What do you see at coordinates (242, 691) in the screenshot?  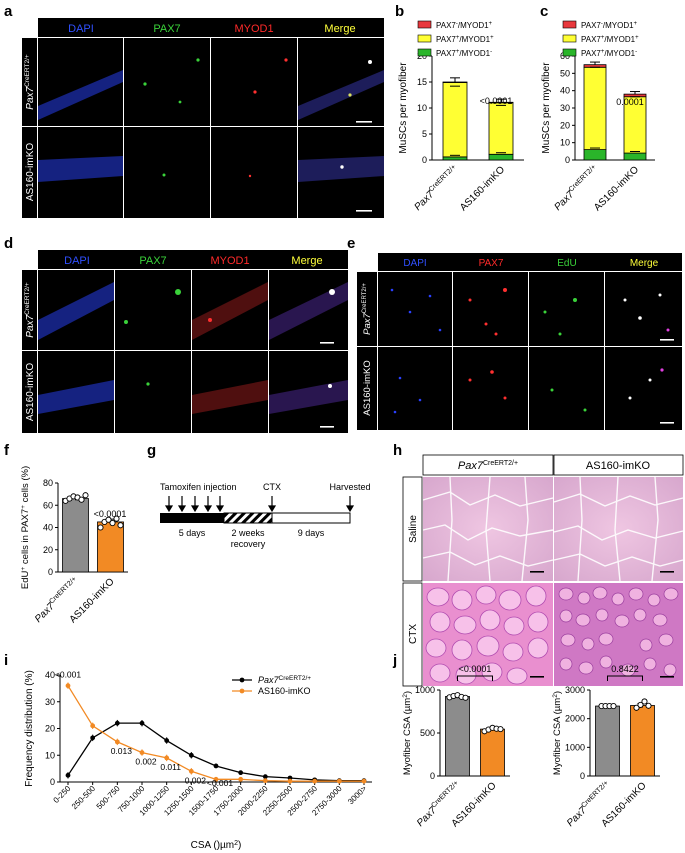 I see `legend-marker` at bounding box center [242, 691].